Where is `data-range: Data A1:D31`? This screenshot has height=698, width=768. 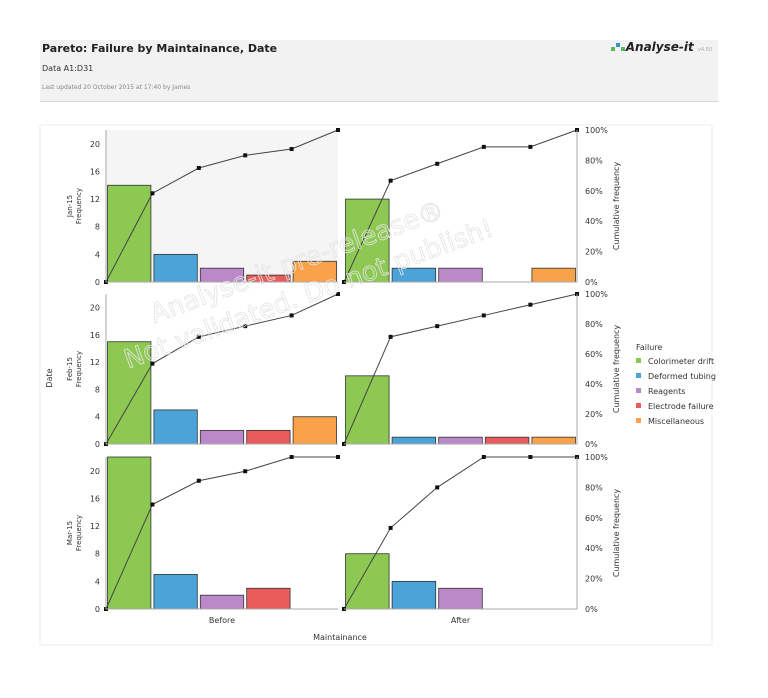 data-range: Data A1:D31 is located at coordinates (68, 68).